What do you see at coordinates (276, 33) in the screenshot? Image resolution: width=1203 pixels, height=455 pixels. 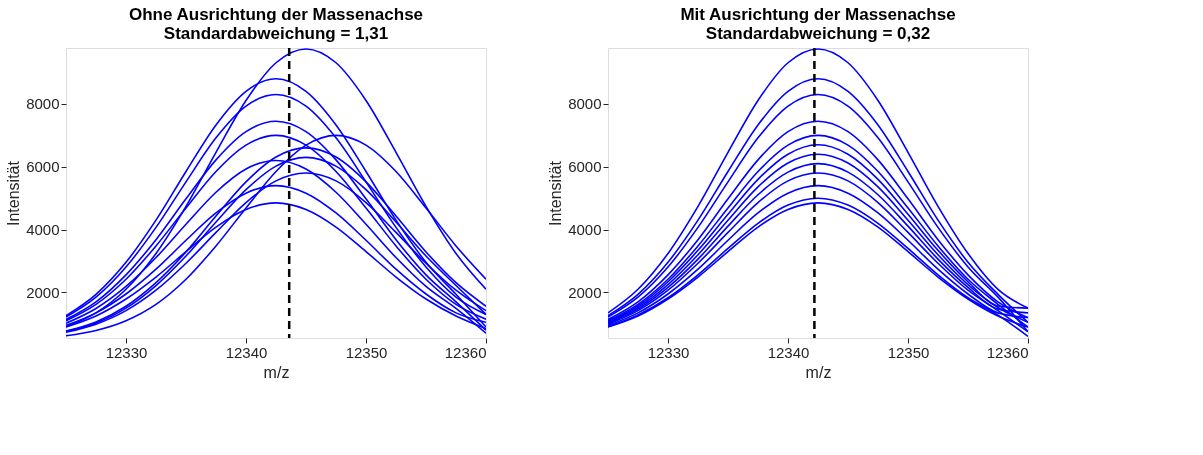 I see `text: Standardabweichung = 1,31` at bounding box center [276, 33].